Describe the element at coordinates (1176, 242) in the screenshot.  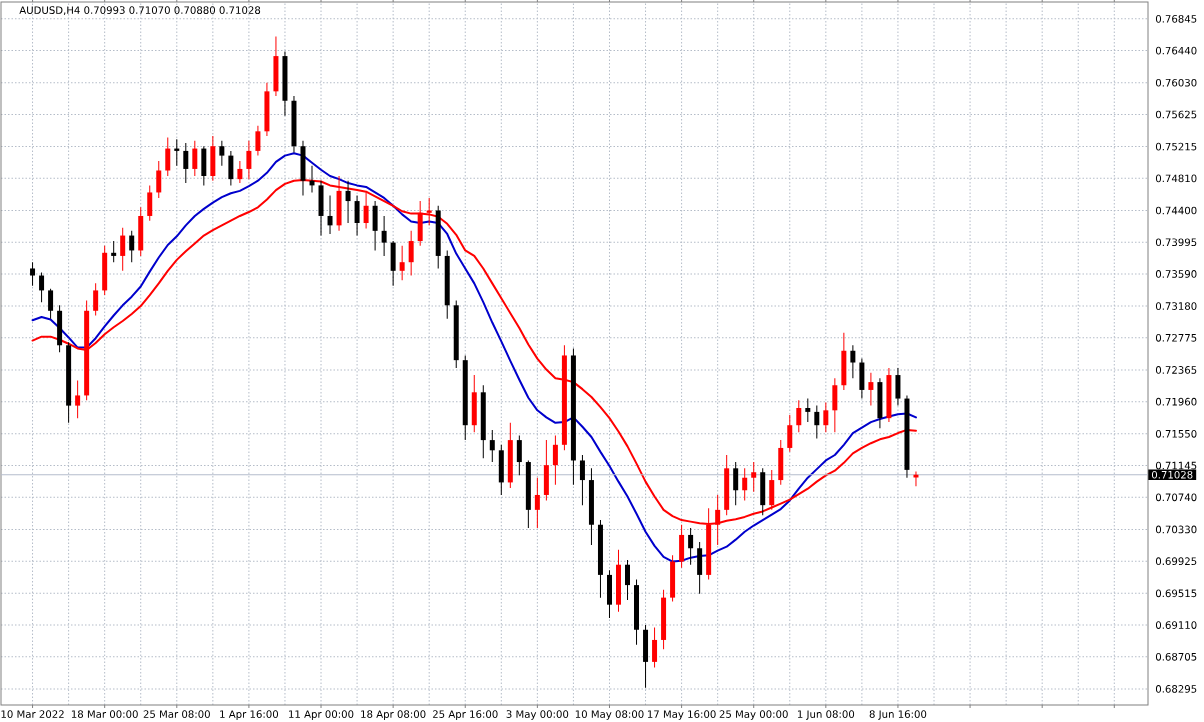
I see `y-tick-label: 0.73995` at that location.